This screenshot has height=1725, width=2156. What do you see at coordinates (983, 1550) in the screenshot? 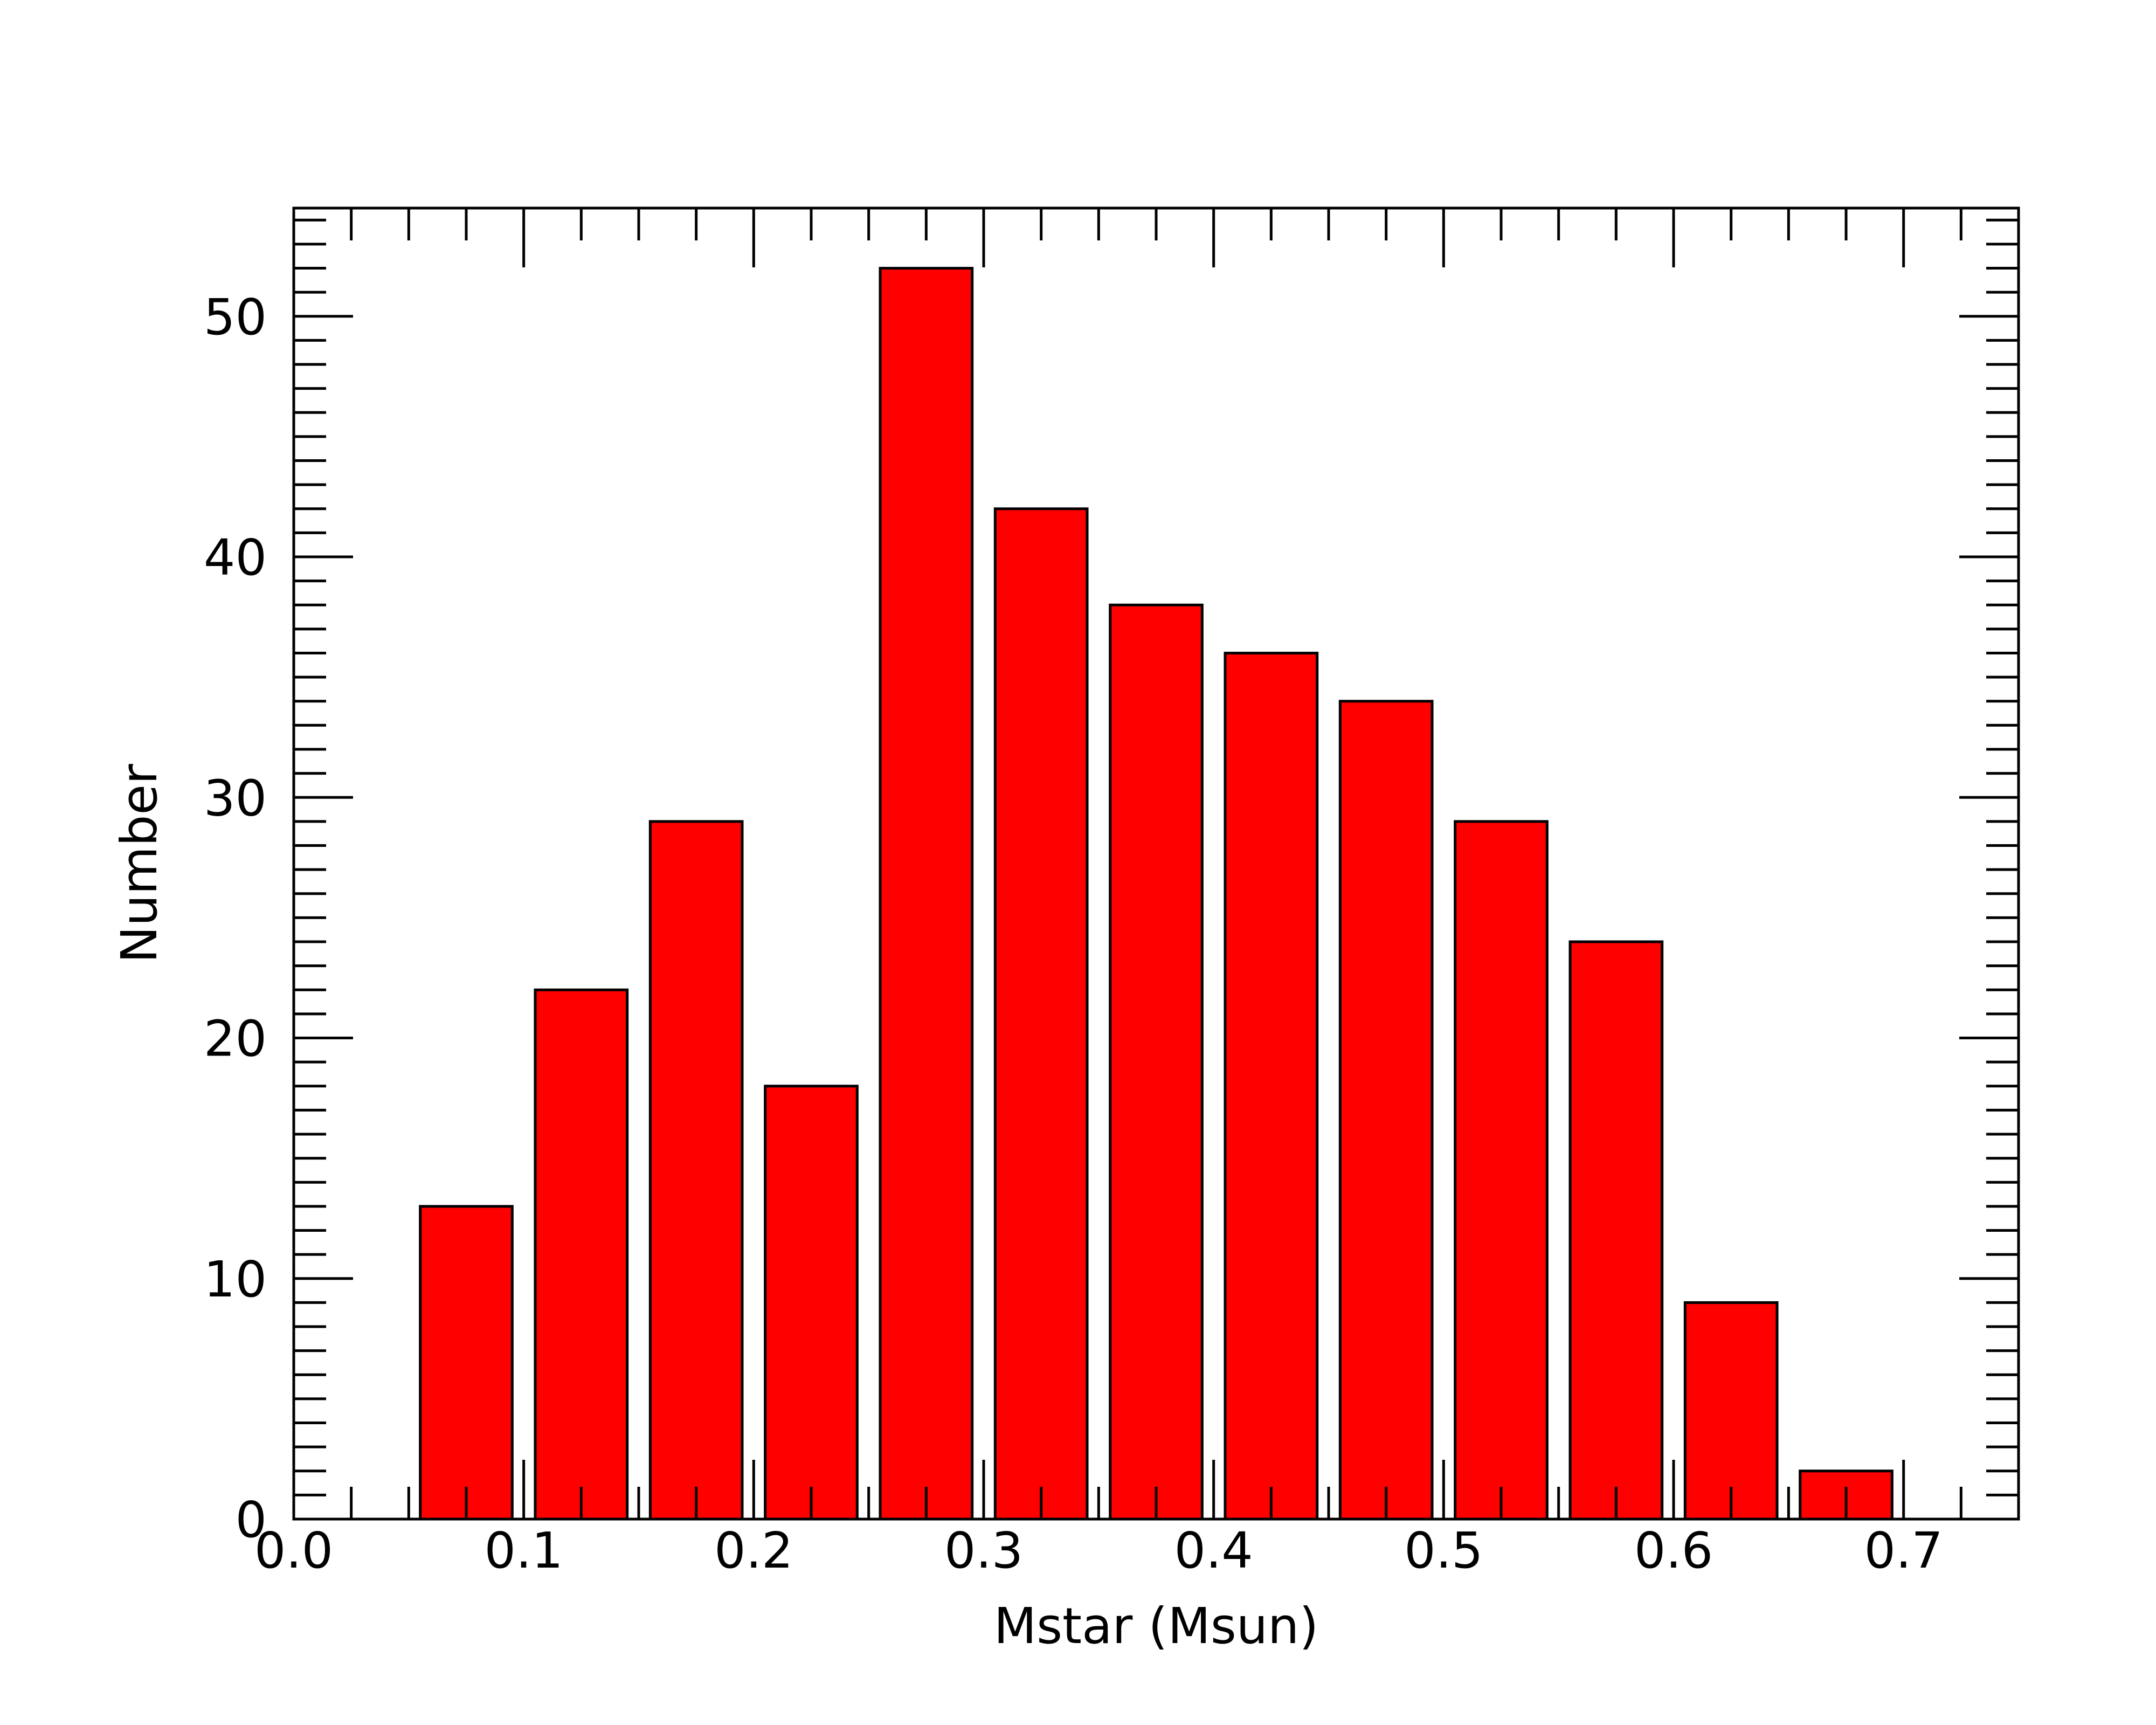
I see `x-tick-label: 0.3` at bounding box center [983, 1550].